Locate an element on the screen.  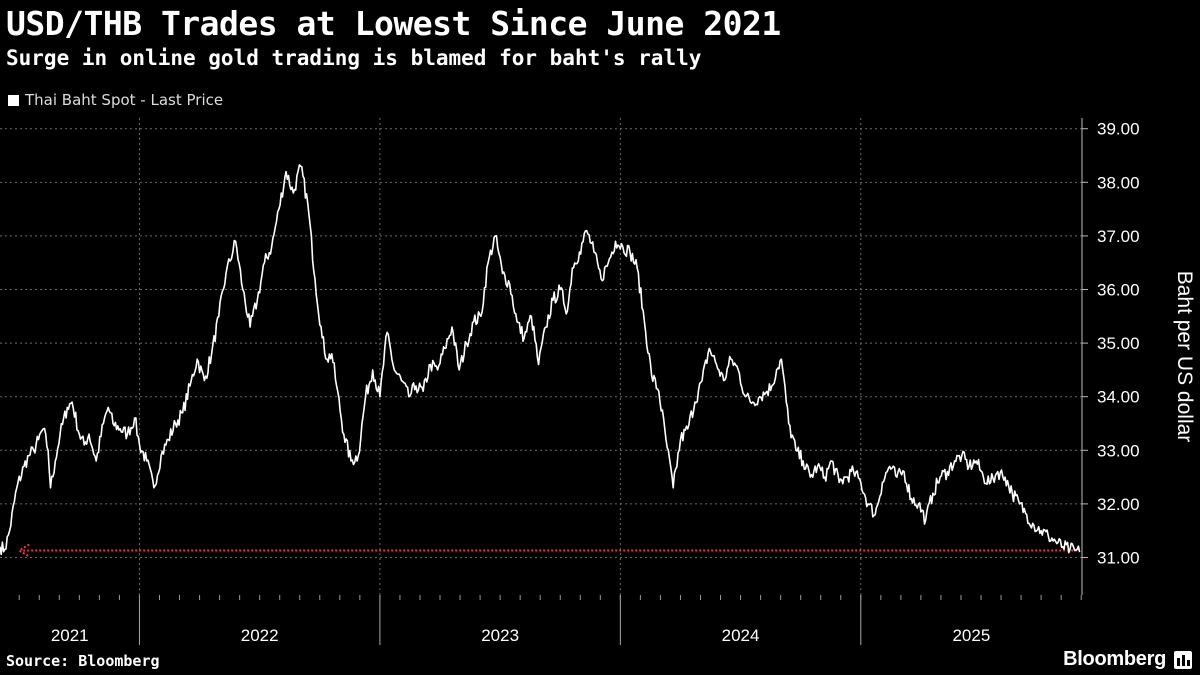
x-tick-label: 2023 is located at coordinates (500, 635).